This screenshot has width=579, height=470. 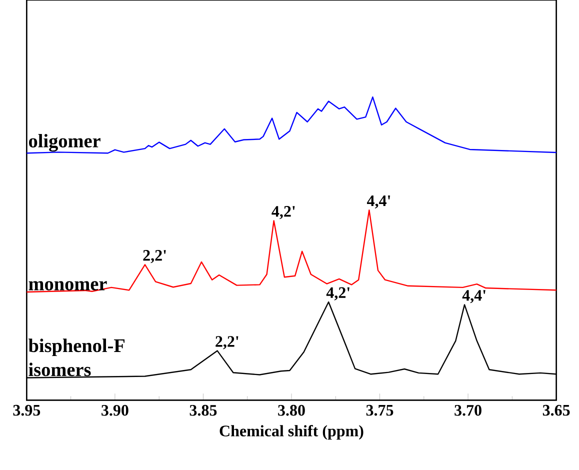 What do you see at coordinates (556, 410) in the screenshot?
I see `x-tick-label: 3.65` at bounding box center [556, 410].